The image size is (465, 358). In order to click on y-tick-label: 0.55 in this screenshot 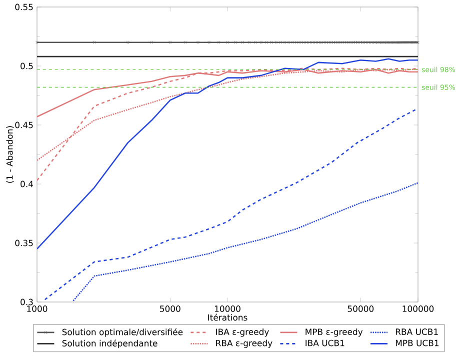, I will do `click(24, 7)`.